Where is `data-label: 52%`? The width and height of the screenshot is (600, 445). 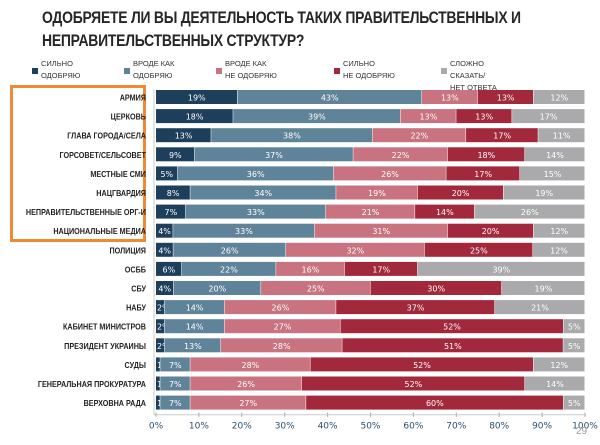 data-label: 52% is located at coordinates (414, 384).